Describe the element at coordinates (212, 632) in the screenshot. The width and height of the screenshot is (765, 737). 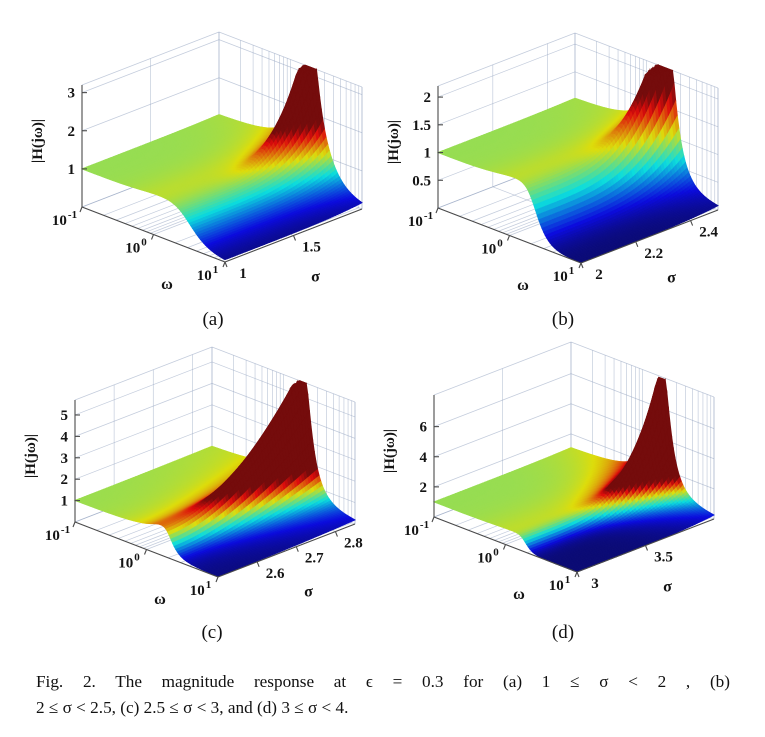
I see `panel-label-c: (c)` at that location.